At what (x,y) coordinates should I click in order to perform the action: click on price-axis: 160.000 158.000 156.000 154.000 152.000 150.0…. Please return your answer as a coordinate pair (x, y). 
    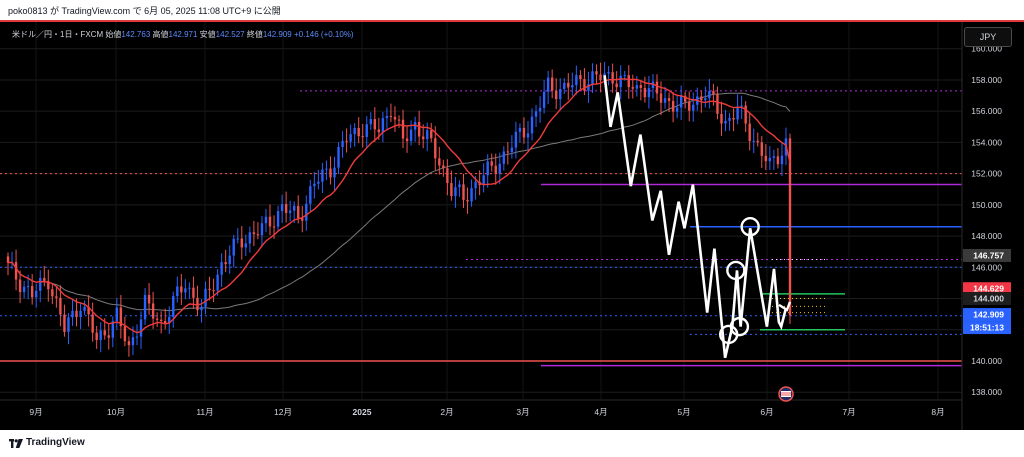
    Looking at the image, I should click on (992, 226).